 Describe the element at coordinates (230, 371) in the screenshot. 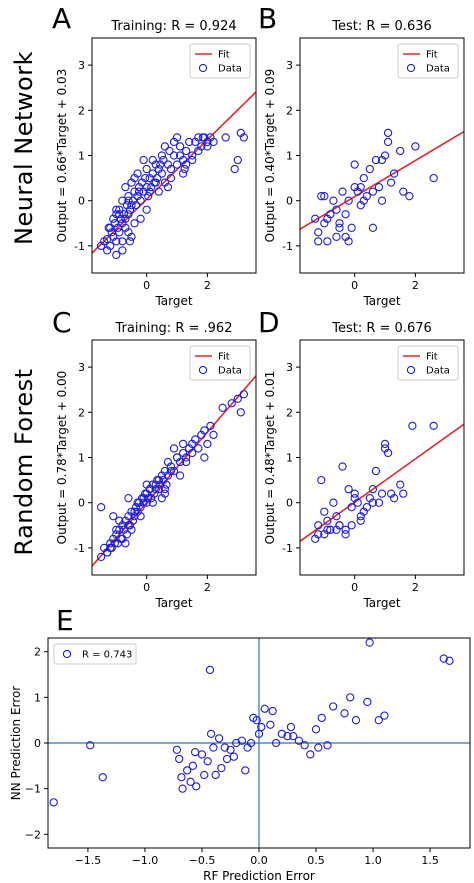

I see `legend-entry: Data` at that location.